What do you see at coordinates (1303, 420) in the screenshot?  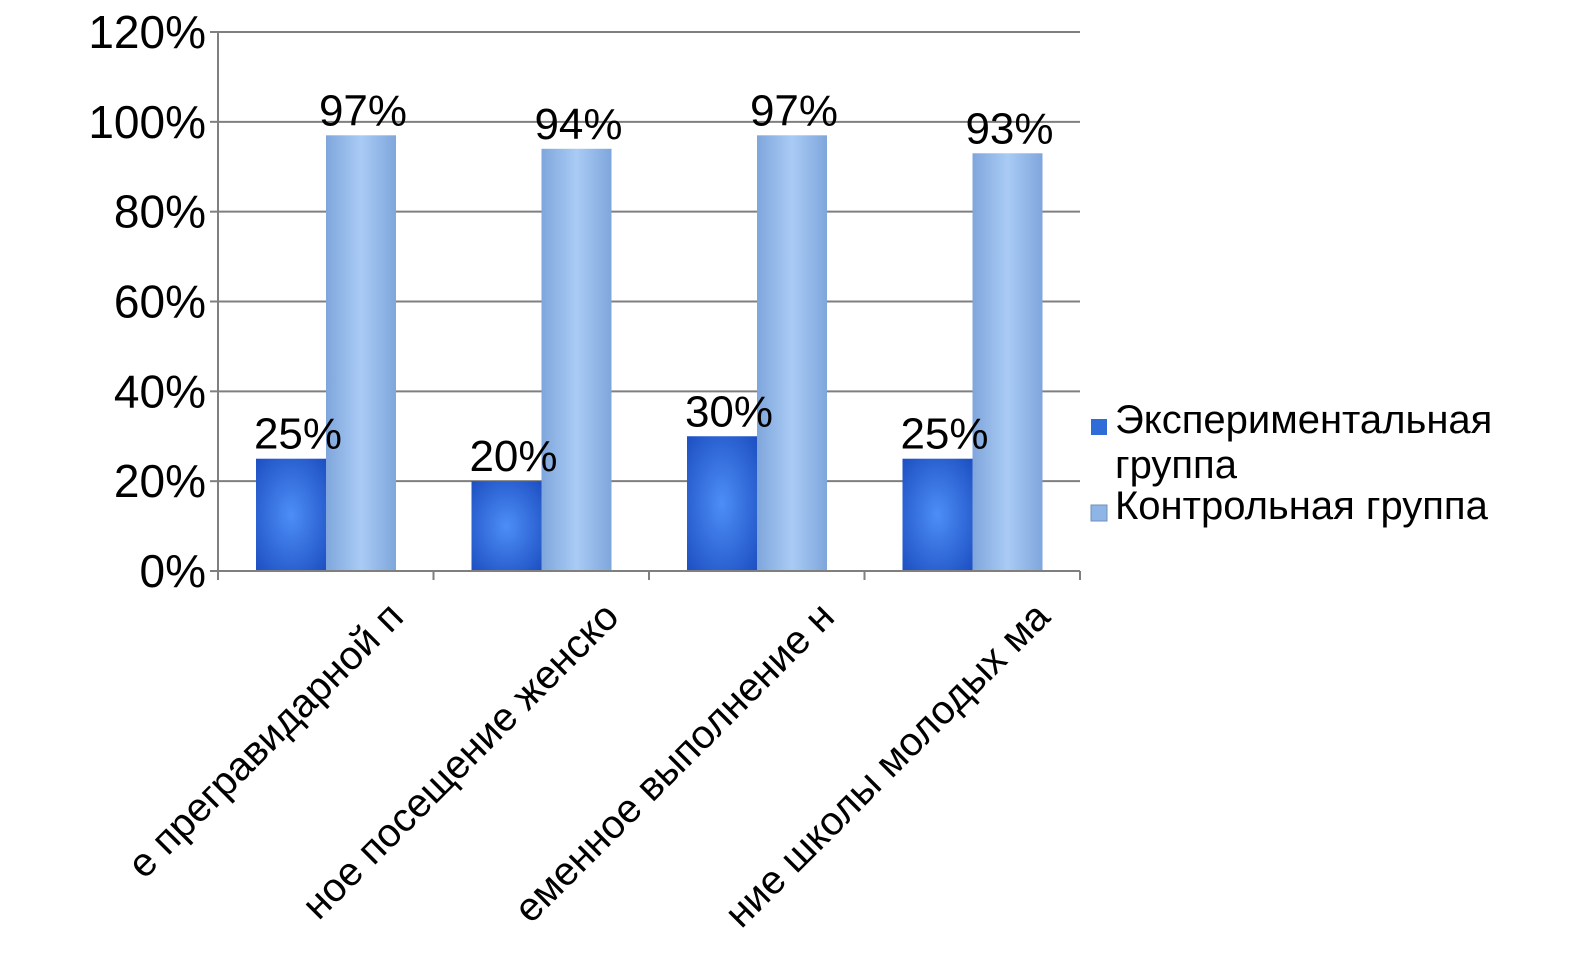 I see `legend-label: Экспериментальная` at bounding box center [1303, 420].